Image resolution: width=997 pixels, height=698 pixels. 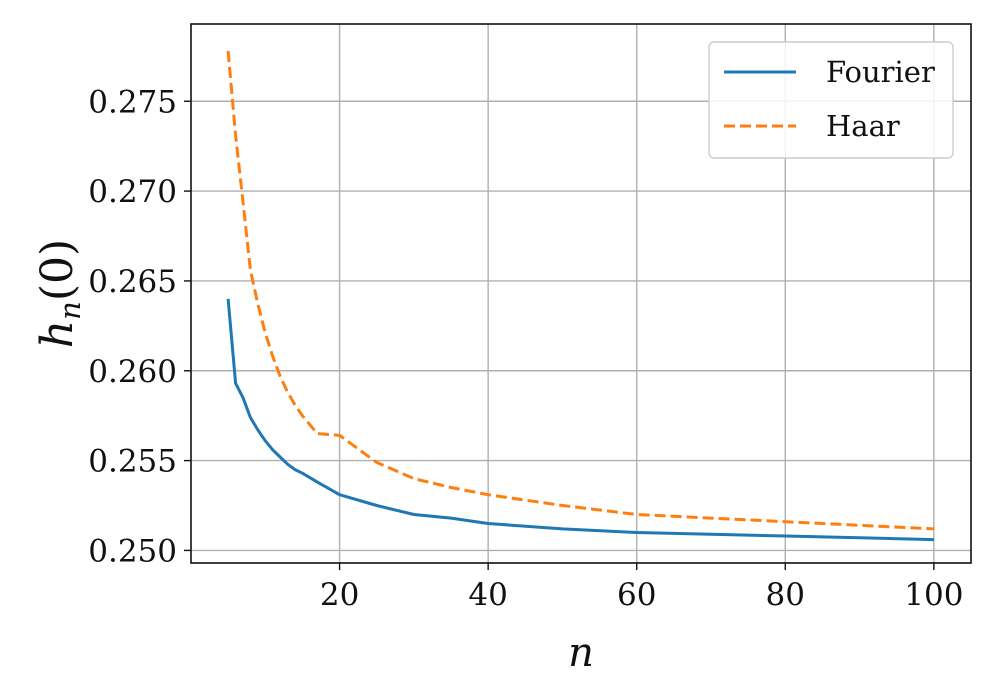 I want to click on legend: Fourier Haar, so click(x=831, y=100).